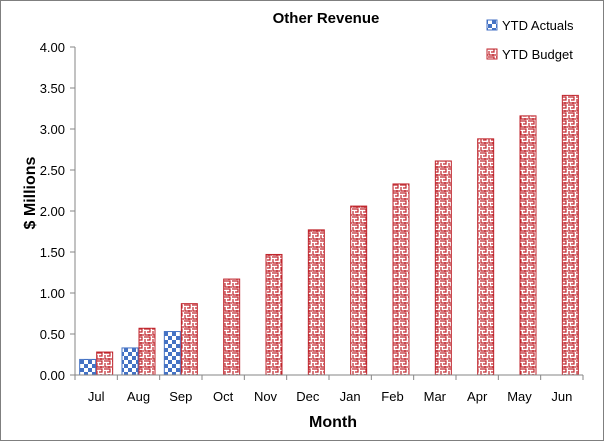 The image size is (604, 441). I want to click on x-tick-label: Mar, so click(435, 396).